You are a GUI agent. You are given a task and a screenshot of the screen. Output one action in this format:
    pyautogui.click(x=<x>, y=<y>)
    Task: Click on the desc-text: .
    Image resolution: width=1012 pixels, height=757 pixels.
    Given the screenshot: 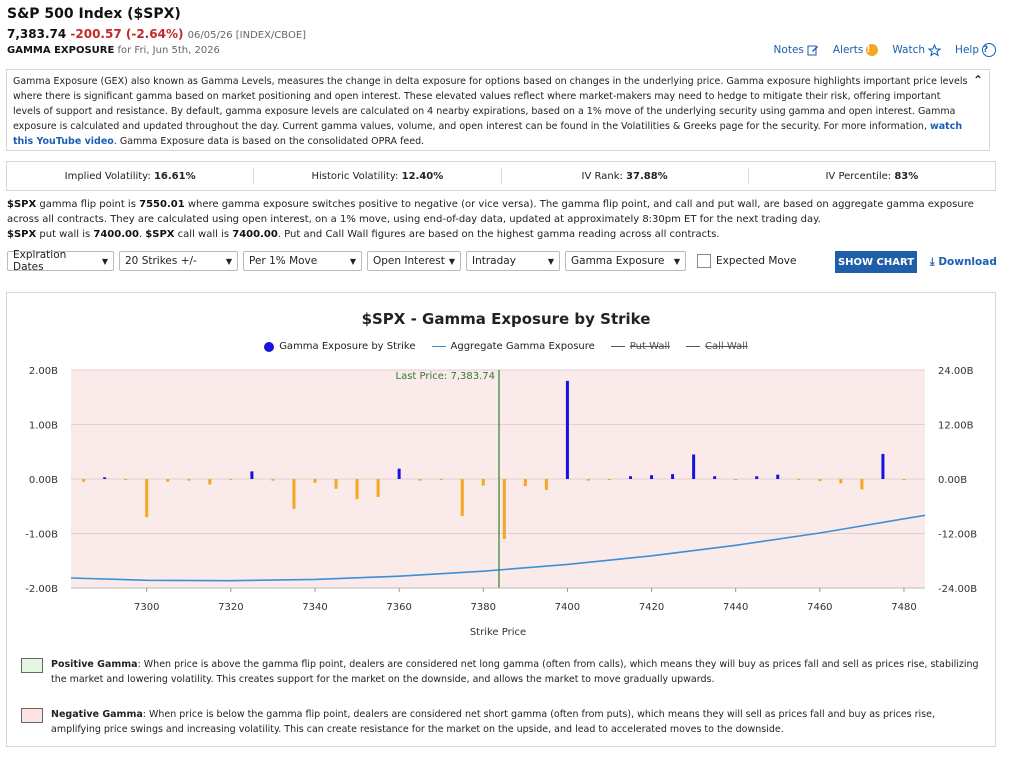 What is the action you would take?
    pyautogui.click(x=142, y=234)
    